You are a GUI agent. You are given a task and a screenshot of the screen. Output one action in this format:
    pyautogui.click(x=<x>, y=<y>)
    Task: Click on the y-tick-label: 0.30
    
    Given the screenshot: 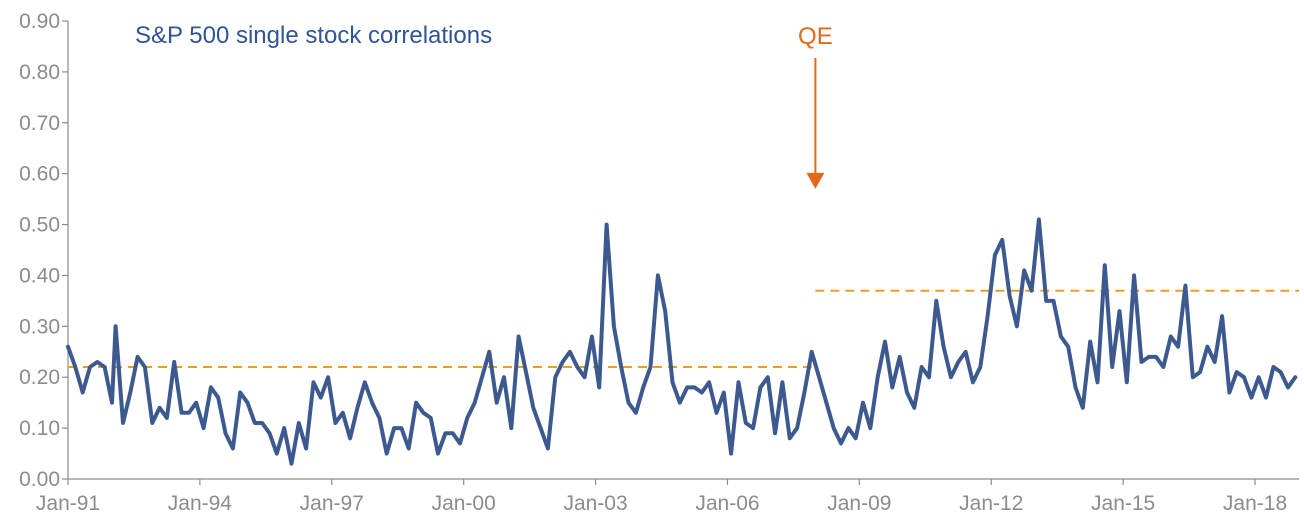 What is the action you would take?
    pyautogui.click(x=39, y=326)
    